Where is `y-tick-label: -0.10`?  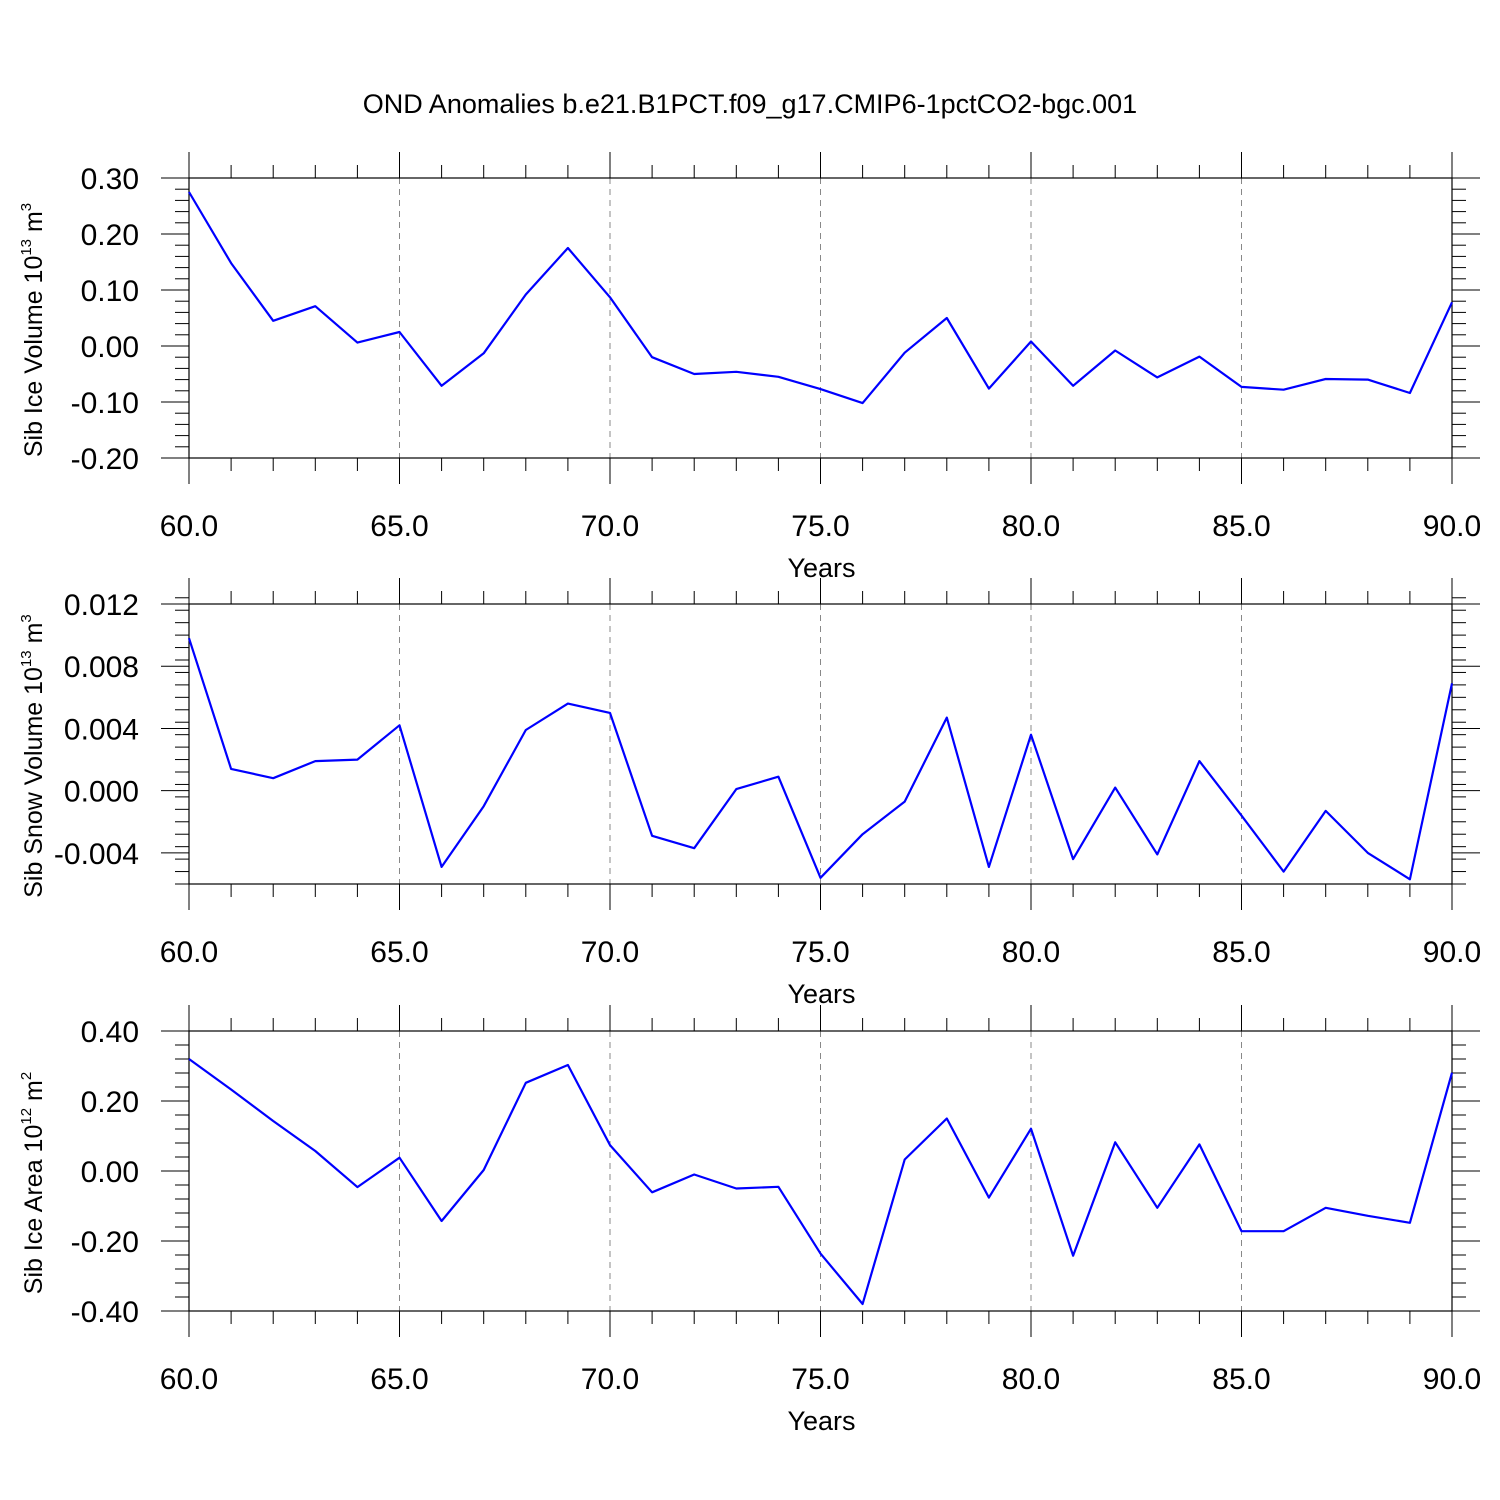
y-tick-label: -0.10 is located at coordinates (105, 403).